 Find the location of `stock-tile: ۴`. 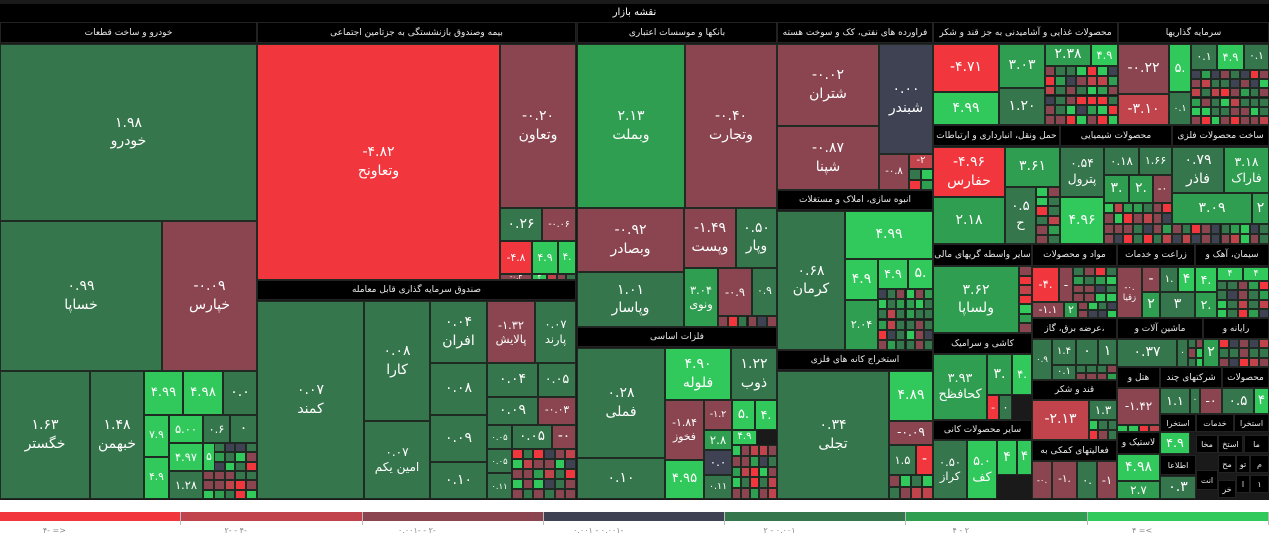

stock-tile: ۴ is located at coordinates (1186, 279).